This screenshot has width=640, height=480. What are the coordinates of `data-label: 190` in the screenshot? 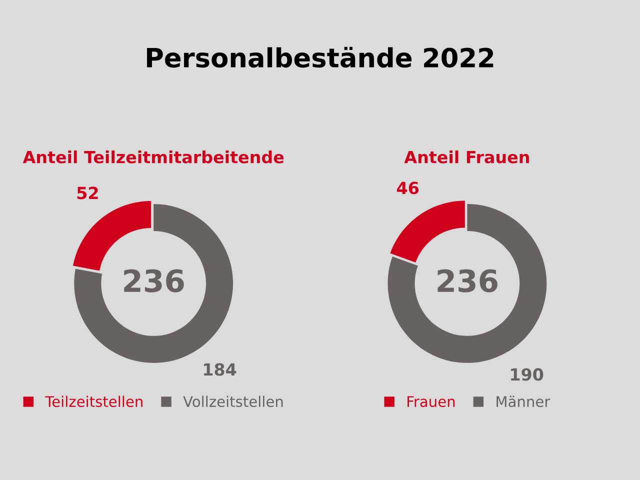 It's located at (527, 374).